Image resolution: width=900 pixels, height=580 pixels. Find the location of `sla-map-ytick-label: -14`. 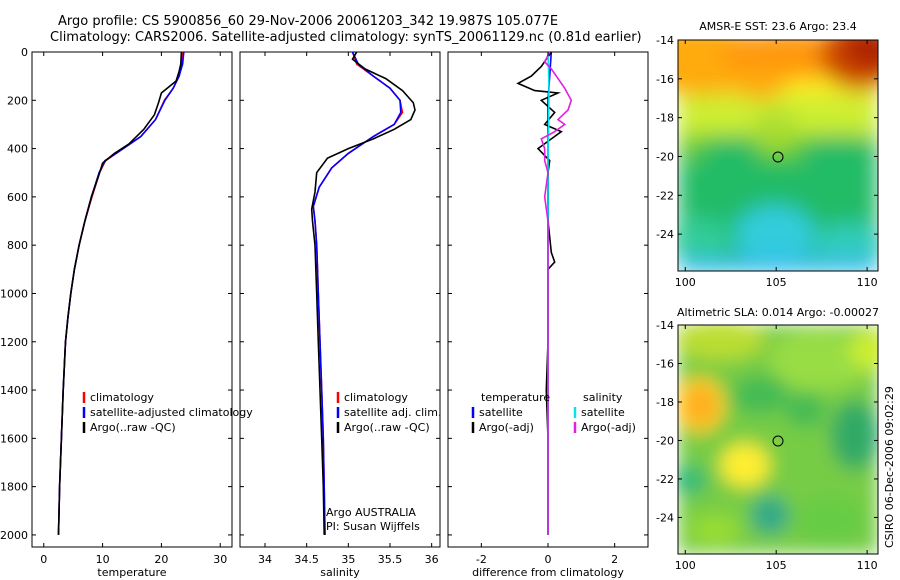

sla-map-ytick-label: -14 is located at coordinates (665, 325).